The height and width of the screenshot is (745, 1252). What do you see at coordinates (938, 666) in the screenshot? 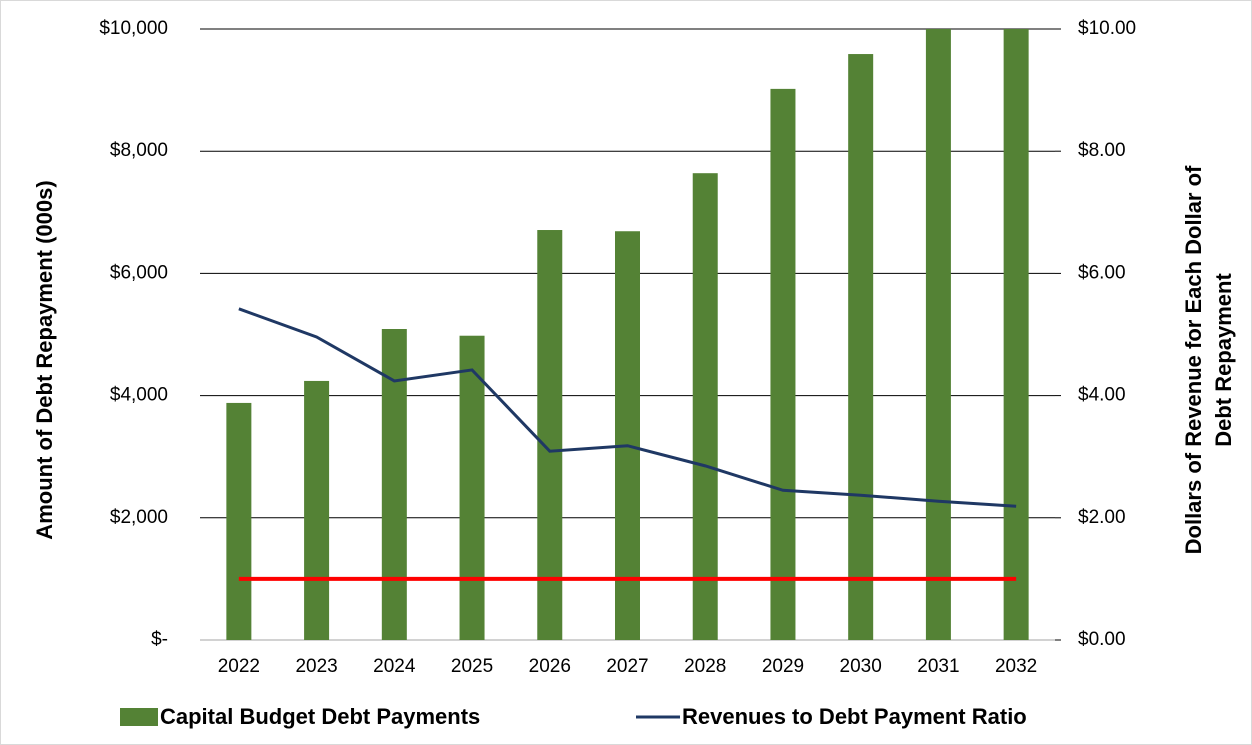
I see `x-tick-label: 2031` at bounding box center [938, 666].